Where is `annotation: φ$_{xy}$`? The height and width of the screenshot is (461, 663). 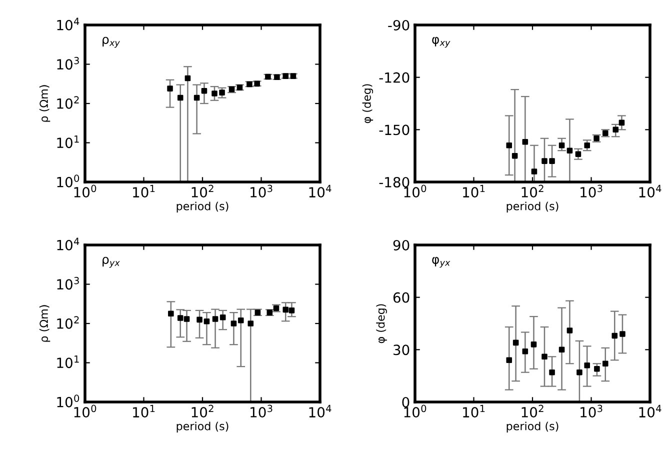 annotation: φ$_{xy}$ is located at coordinates (441, 42).